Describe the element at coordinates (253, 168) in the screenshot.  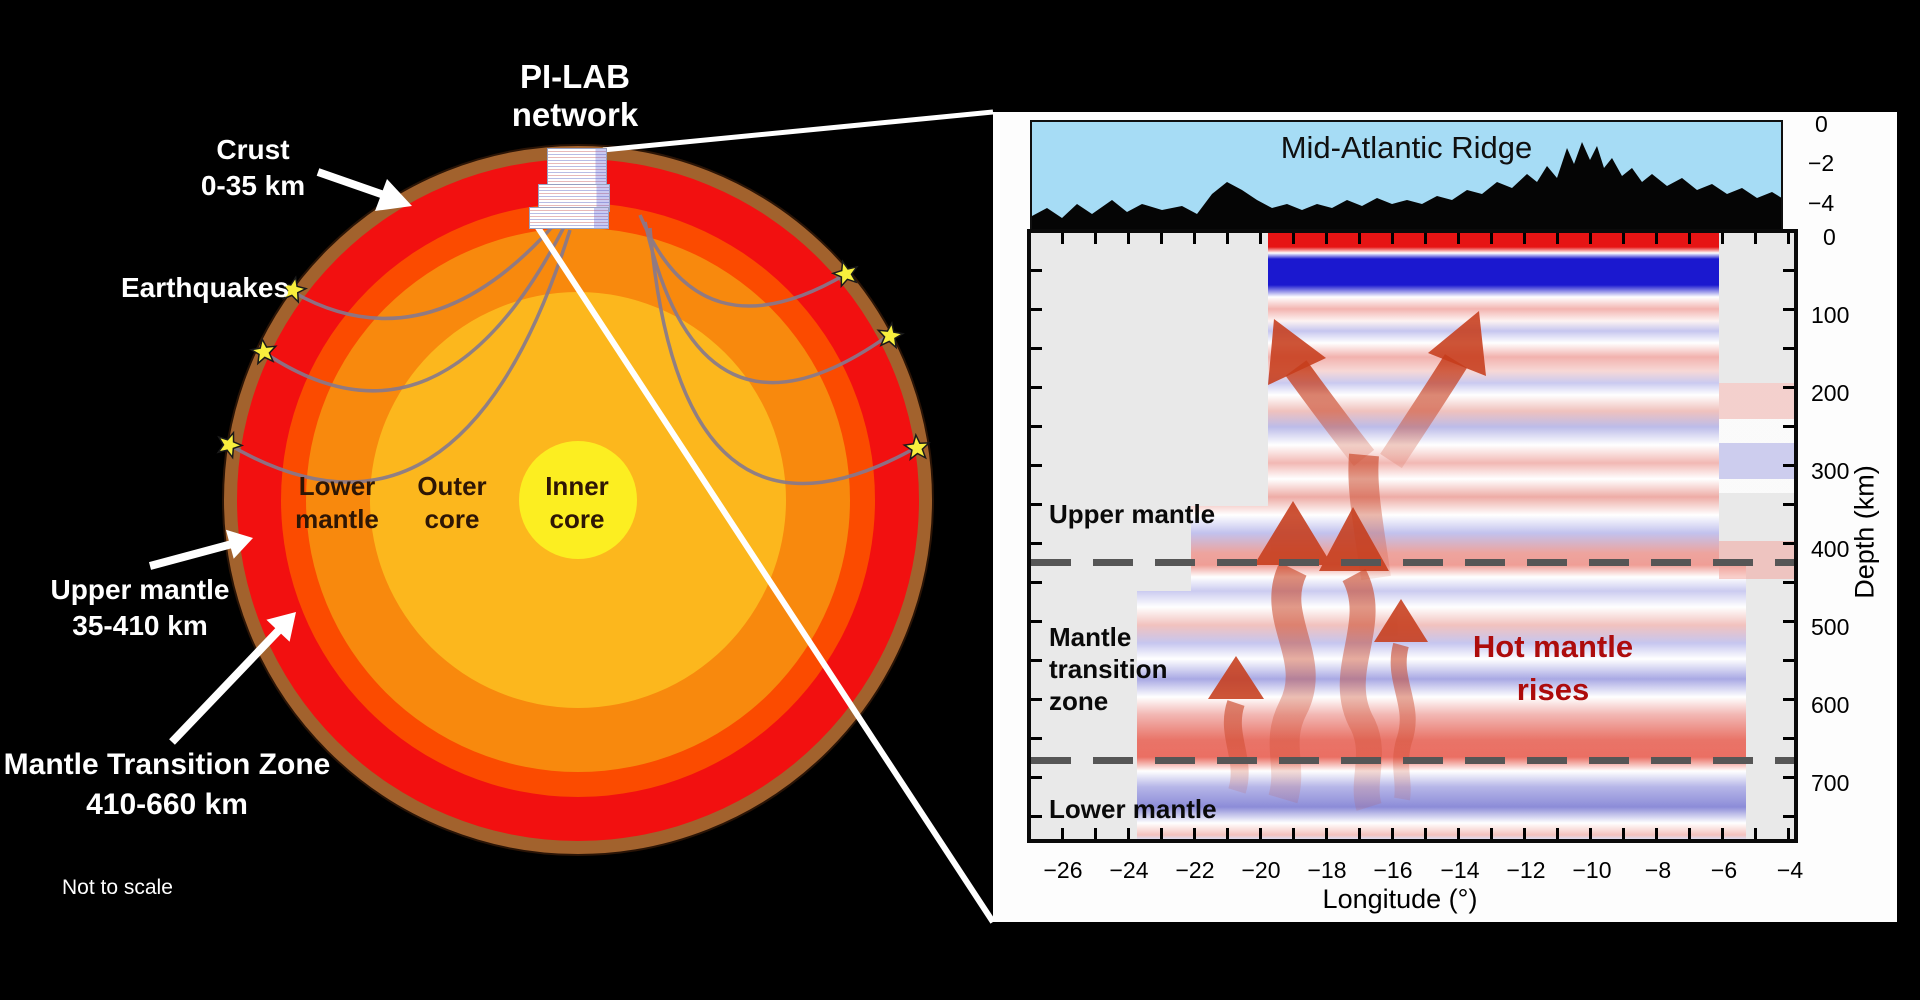
I see `crust-label: Crust 0-35 km` at that location.